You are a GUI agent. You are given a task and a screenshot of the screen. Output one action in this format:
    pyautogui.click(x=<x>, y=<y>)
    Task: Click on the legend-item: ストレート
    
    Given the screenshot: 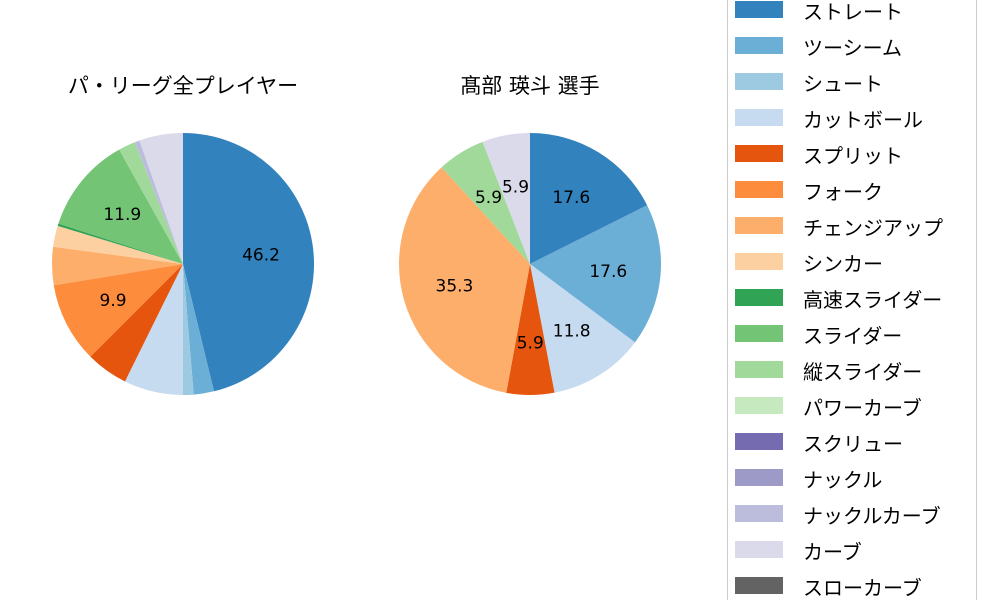 What is the action you would take?
    pyautogui.click(x=852, y=12)
    